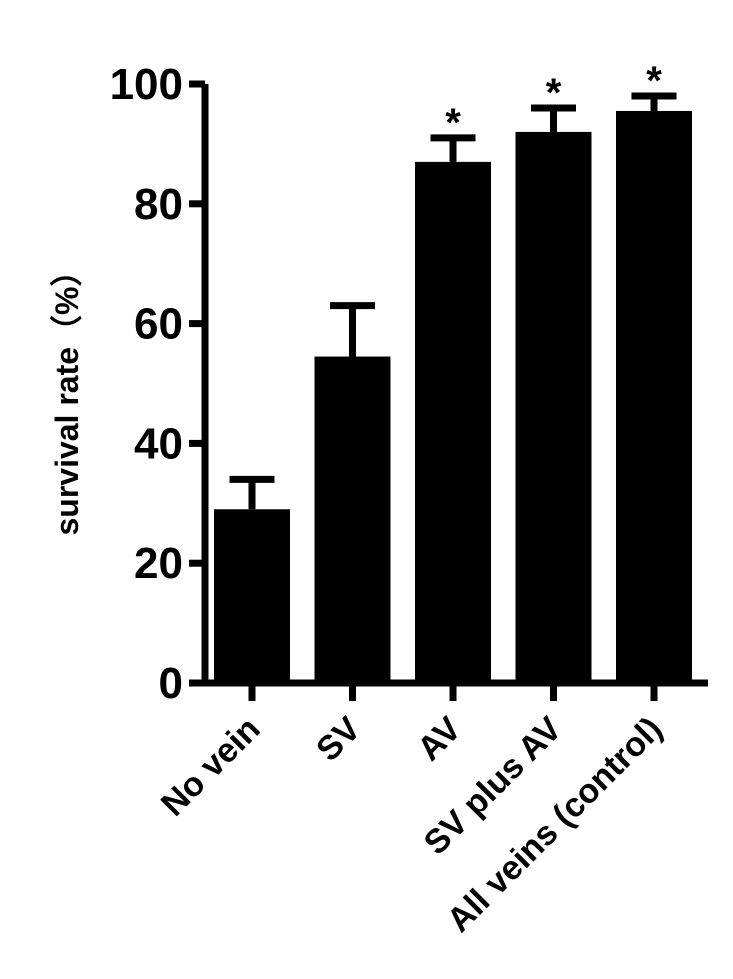 This screenshot has width=733, height=979. Describe the element at coordinates (146, 84) in the screenshot. I see `y-tick-label: 100` at that location.